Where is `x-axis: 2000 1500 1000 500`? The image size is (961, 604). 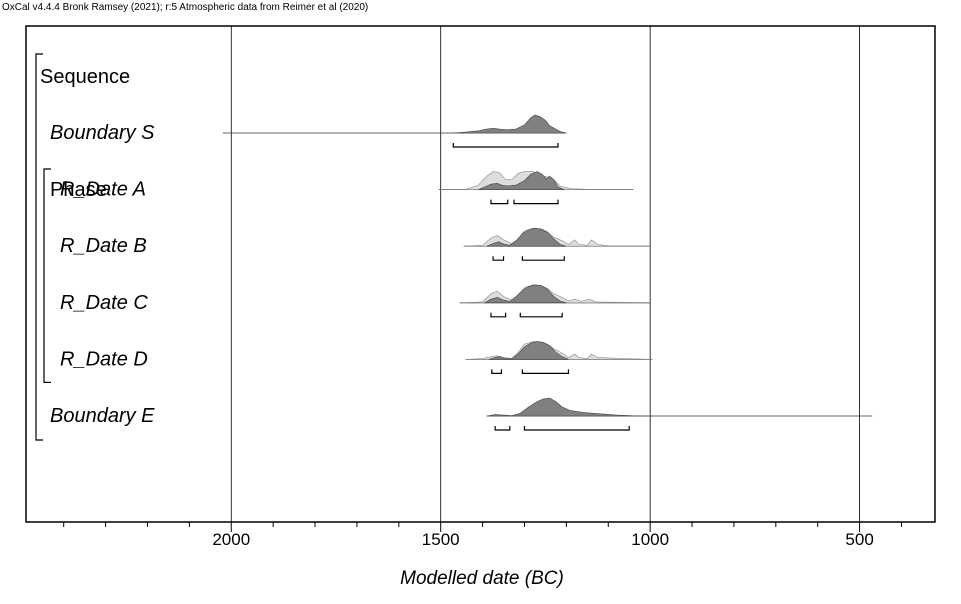 x-axis: 2000 1500 1000 500 is located at coordinates (482, 535).